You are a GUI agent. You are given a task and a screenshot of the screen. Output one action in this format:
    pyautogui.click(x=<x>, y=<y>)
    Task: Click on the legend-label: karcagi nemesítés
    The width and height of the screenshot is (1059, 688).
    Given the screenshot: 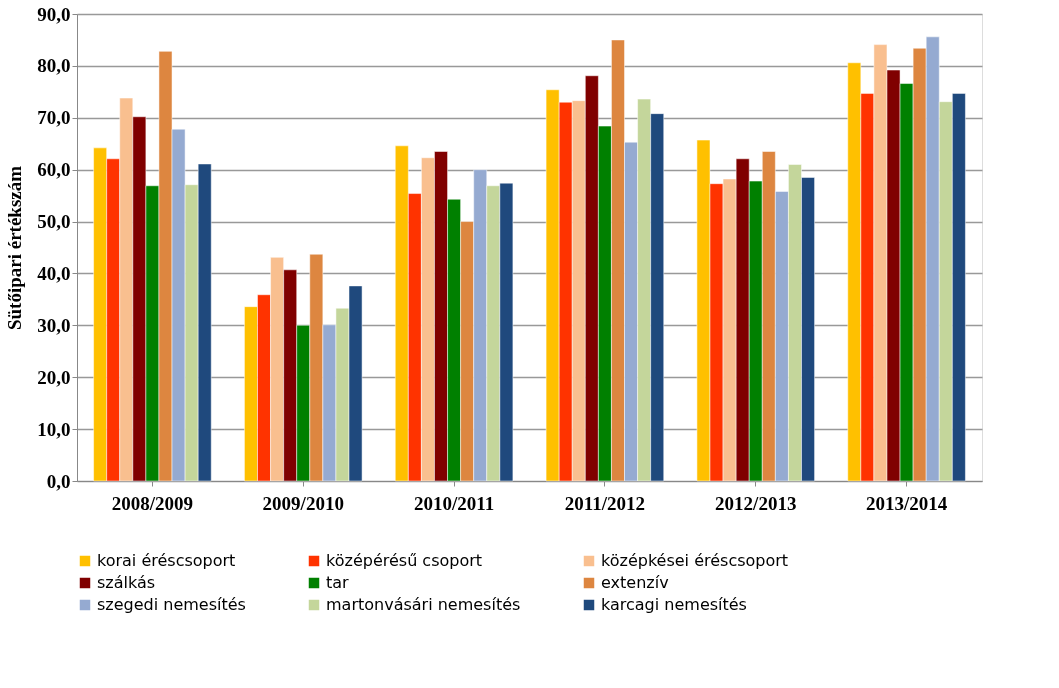 What is the action you would take?
    pyautogui.click(x=674, y=604)
    